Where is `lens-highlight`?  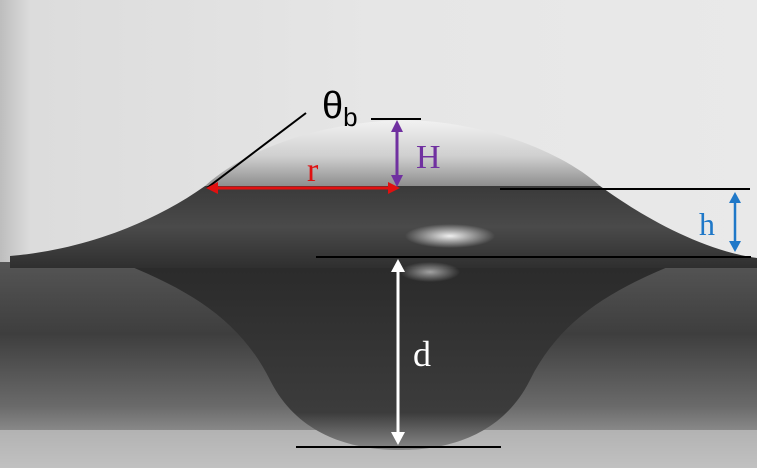 lens-highlight is located at coordinates (430, 272).